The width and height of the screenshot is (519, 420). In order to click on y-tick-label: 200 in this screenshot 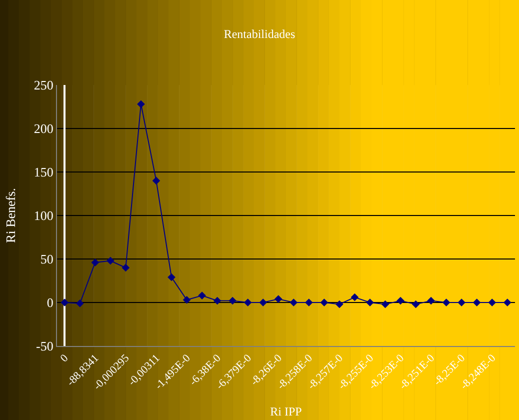, I will do `click(44, 128)`.